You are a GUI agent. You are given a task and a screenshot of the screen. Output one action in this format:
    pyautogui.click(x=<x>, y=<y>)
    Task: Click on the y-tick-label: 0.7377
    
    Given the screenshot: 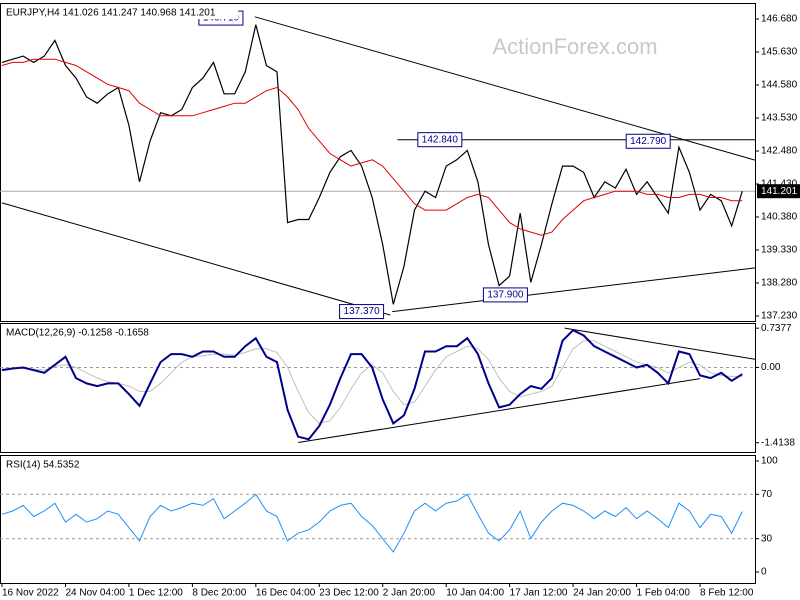 What is the action you would take?
    pyautogui.click(x=776, y=328)
    